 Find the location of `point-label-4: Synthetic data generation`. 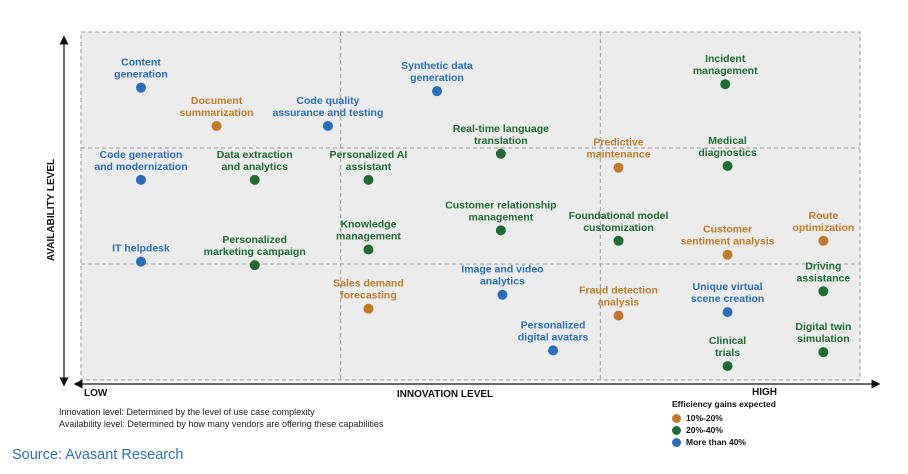

point-label-4: Synthetic data generation is located at coordinates (437, 72).